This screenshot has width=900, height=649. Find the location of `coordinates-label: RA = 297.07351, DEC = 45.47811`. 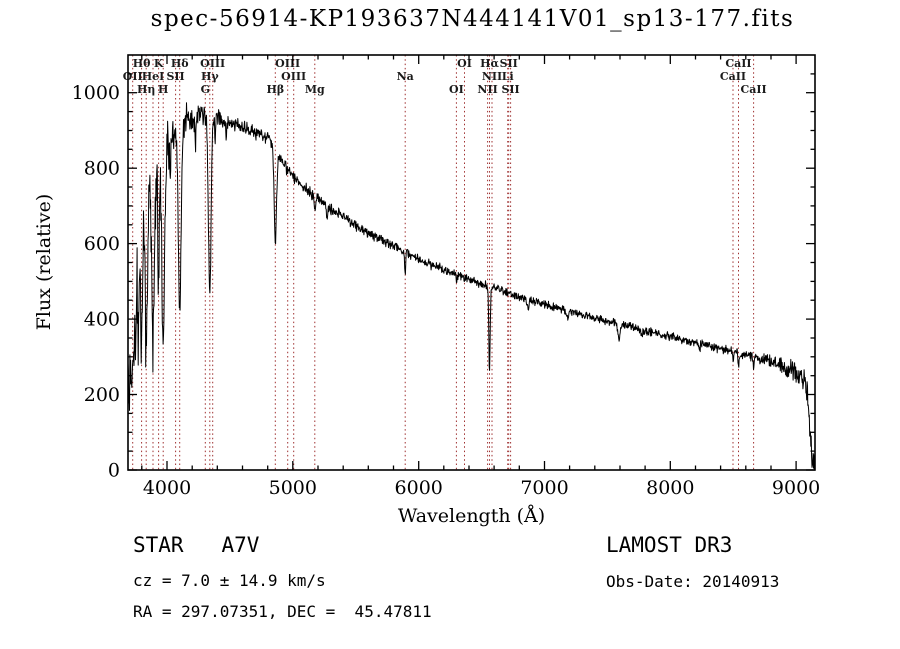

coordinates-label: RA = 297.07351, DEC = 45.47811 is located at coordinates (282, 611).